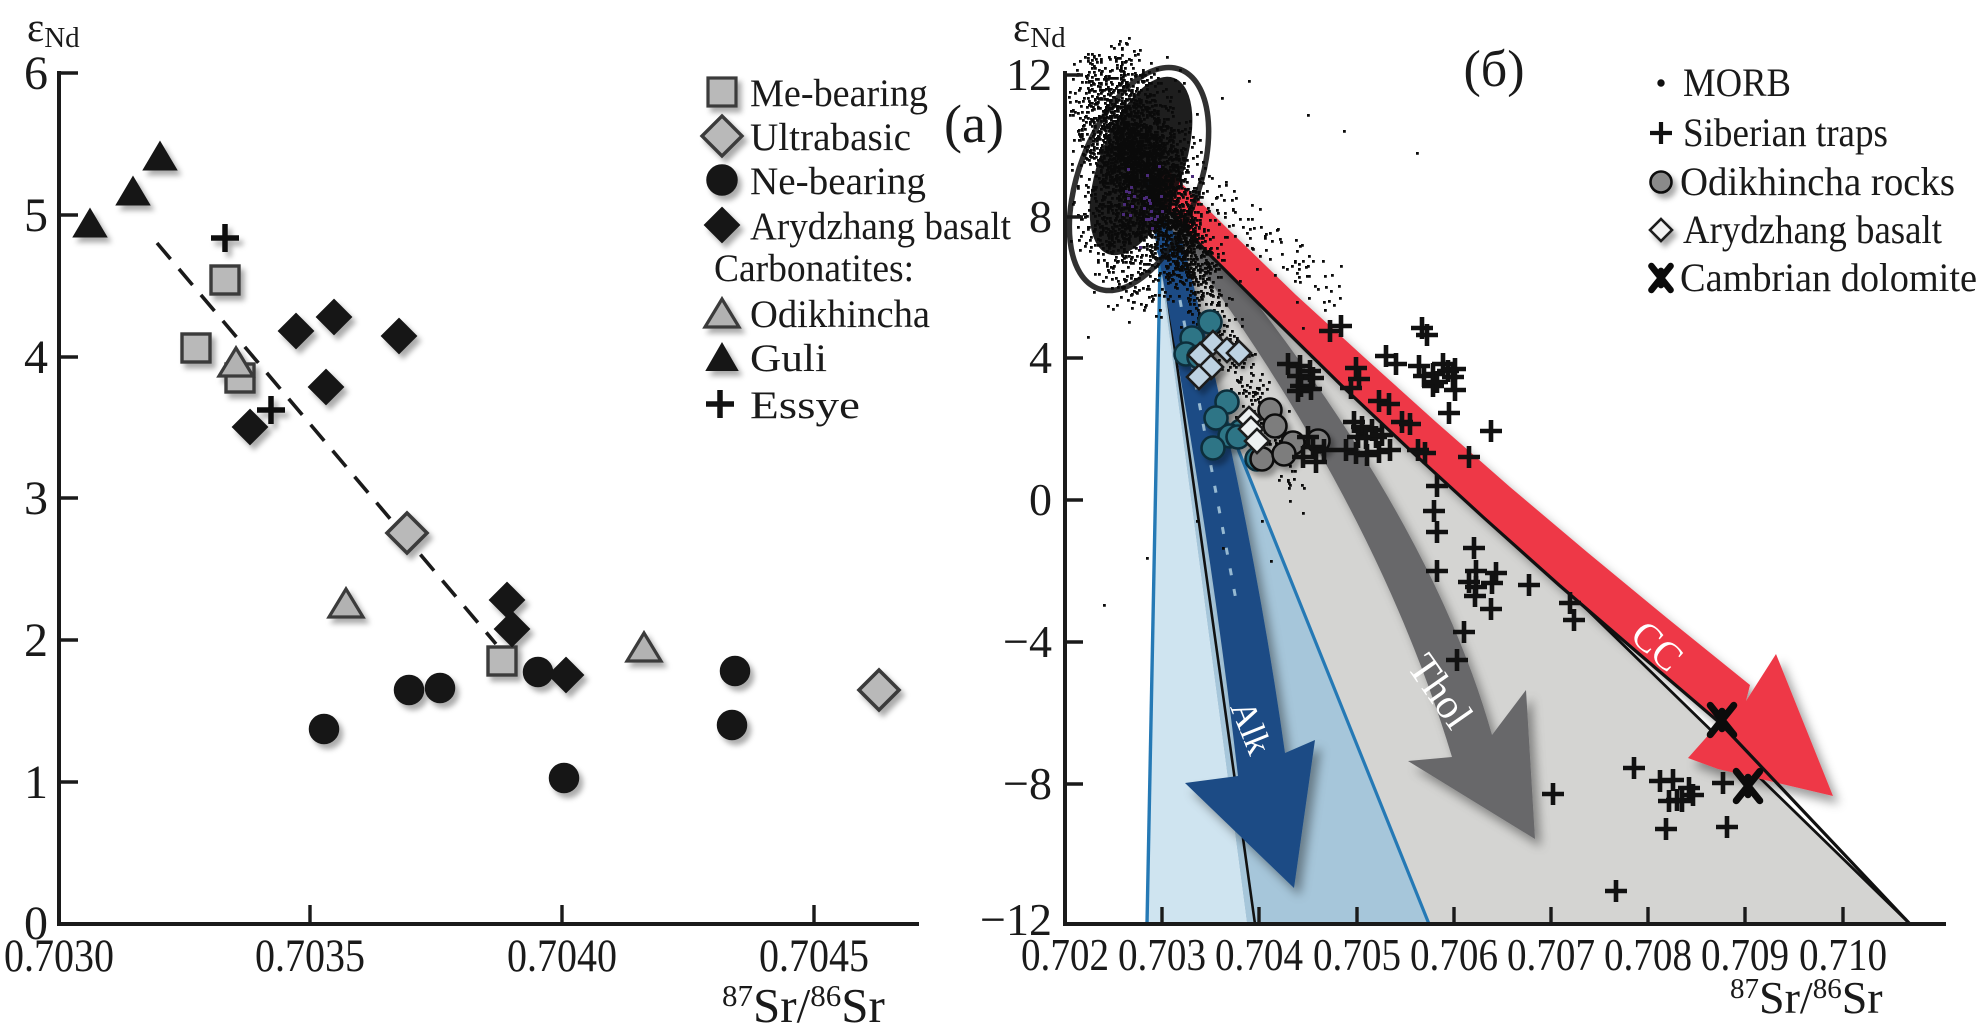 The image size is (1979, 1036). Describe the element at coordinates (36, 640) in the screenshot. I see `svg-text: 2` at that location.